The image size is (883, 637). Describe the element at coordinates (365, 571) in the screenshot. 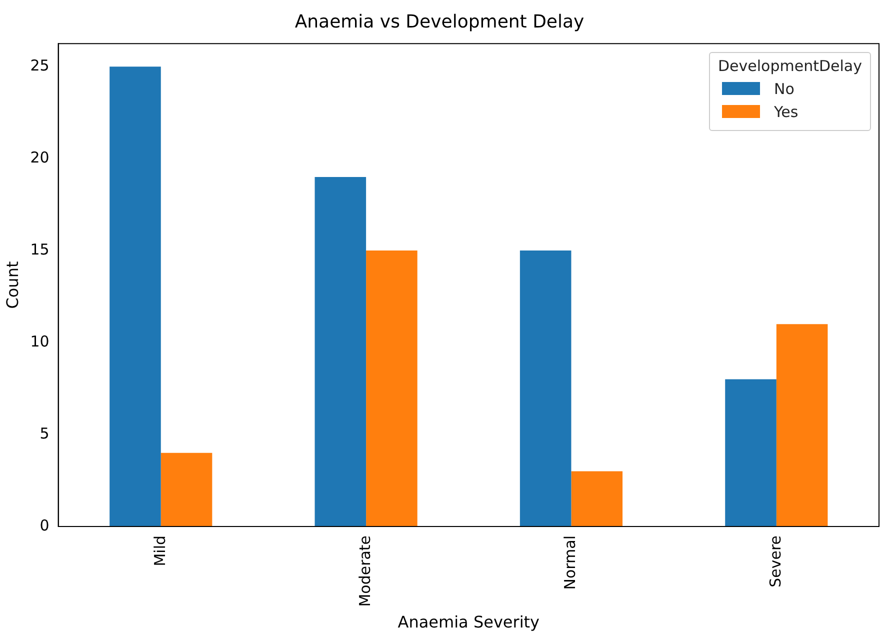

I see `x-tick-label: Moderate` at that location.